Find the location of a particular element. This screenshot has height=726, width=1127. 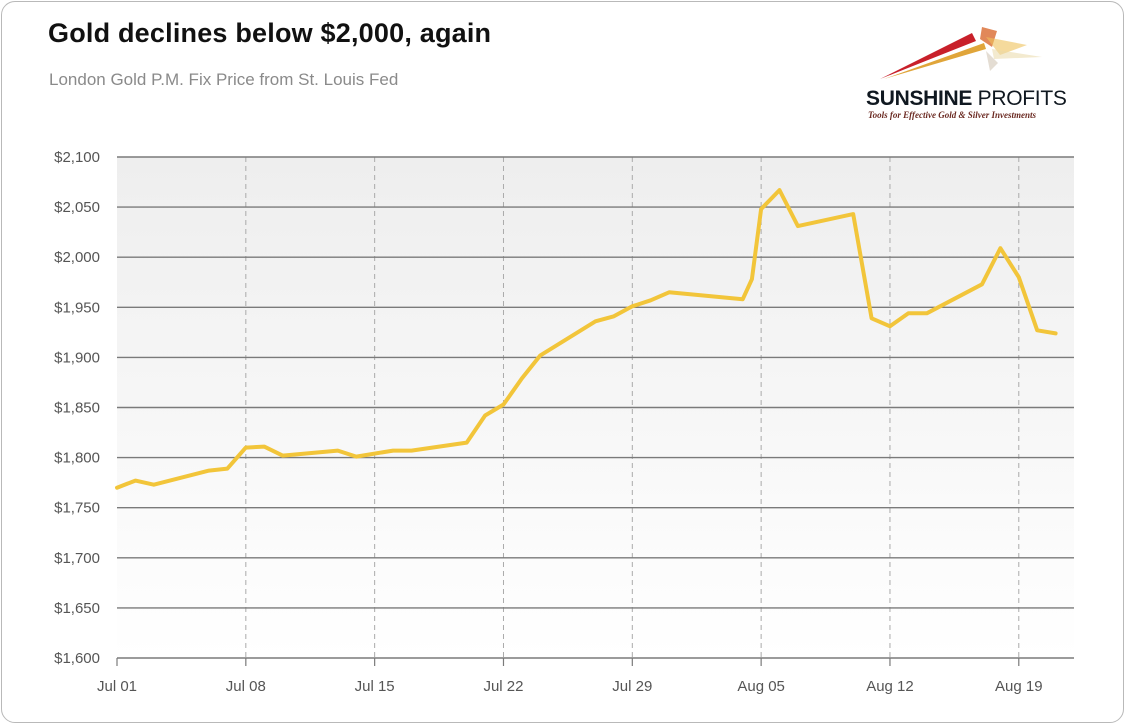

y-tick-label: $2,000 is located at coordinates (77, 257).